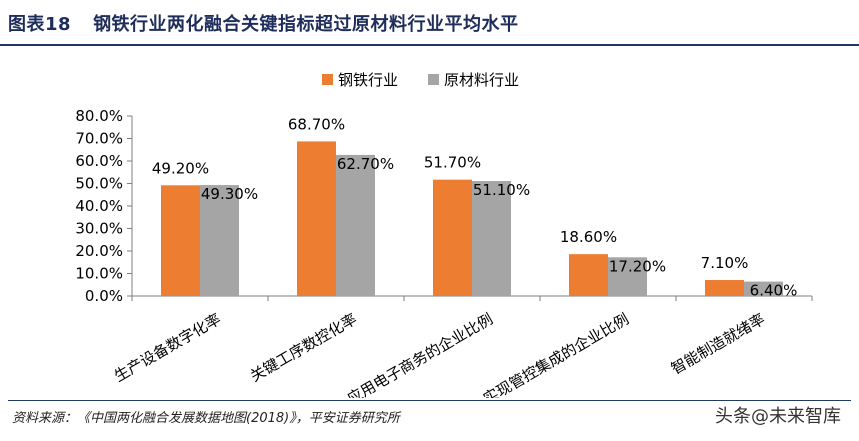 The image size is (859, 441). Describe the element at coordinates (180, 168) in the screenshot. I see `data-label-steel: 49.20%` at that location.